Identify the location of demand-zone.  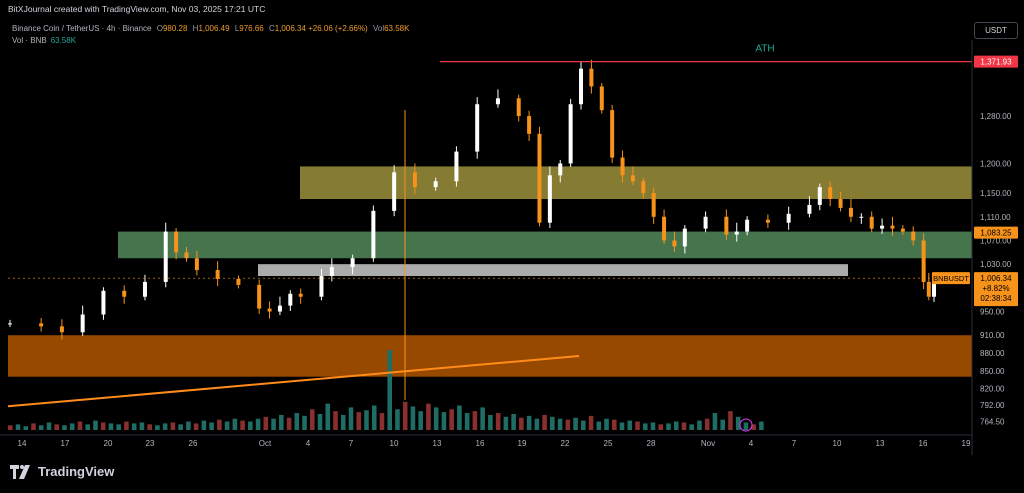
(490, 356).